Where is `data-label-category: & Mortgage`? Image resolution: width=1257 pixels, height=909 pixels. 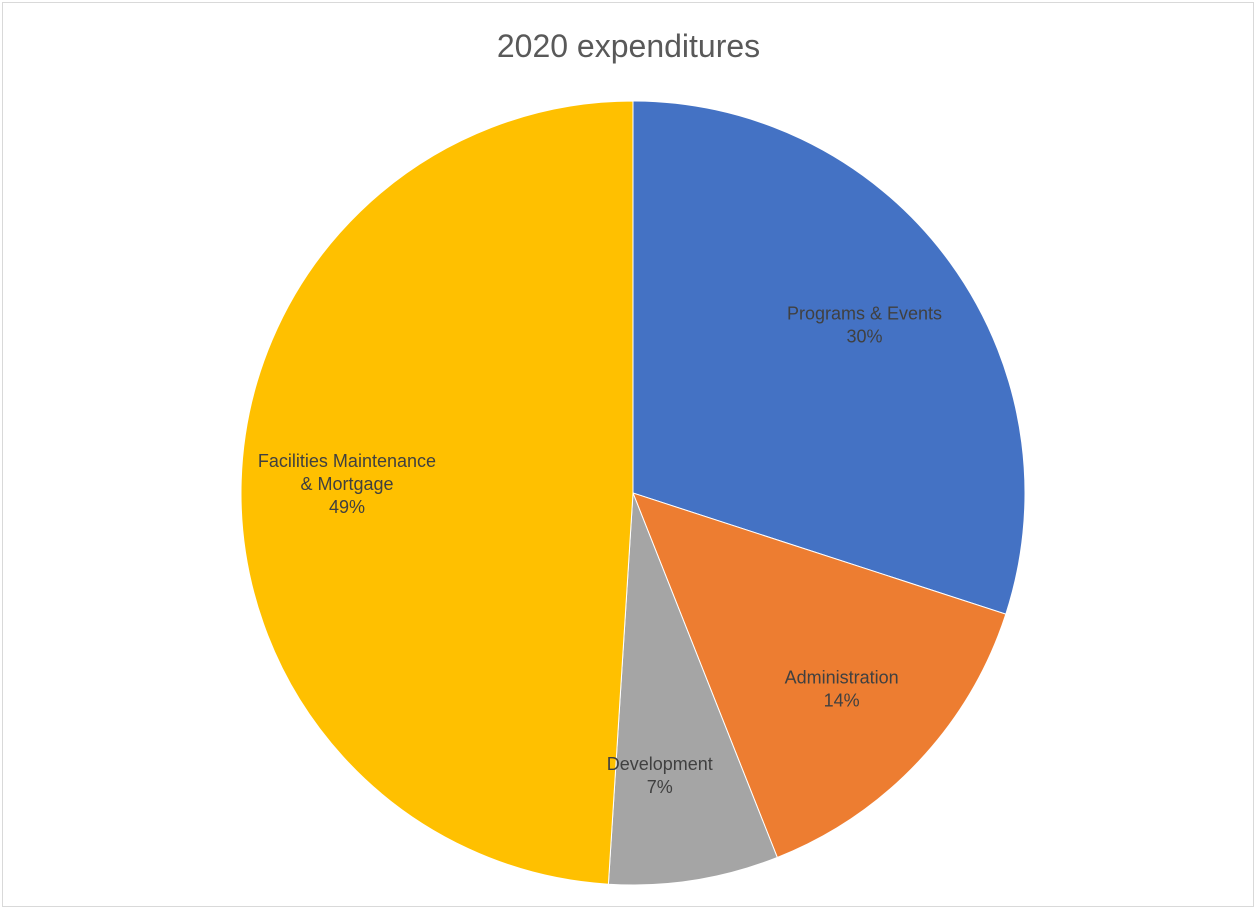 data-label-category: & Mortgage is located at coordinates (346, 484).